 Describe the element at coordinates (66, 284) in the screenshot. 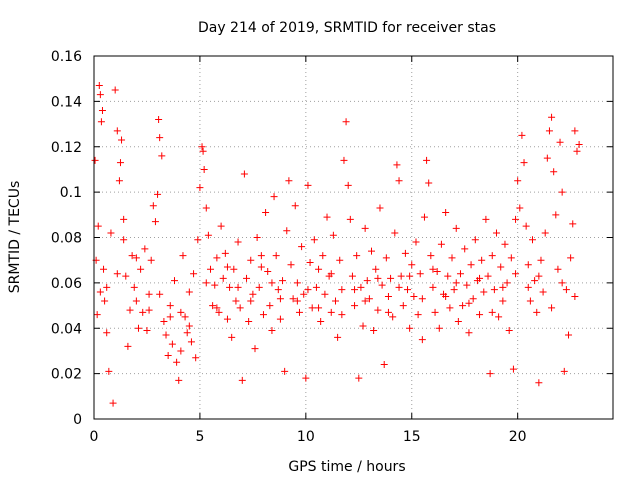

I see `y-tick-label: 0.06` at that location.